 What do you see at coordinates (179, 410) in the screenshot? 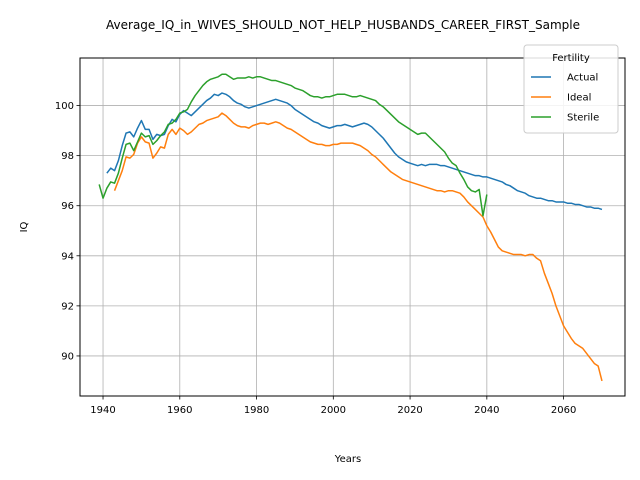
I see `x-tick-label: 1960` at bounding box center [179, 410].